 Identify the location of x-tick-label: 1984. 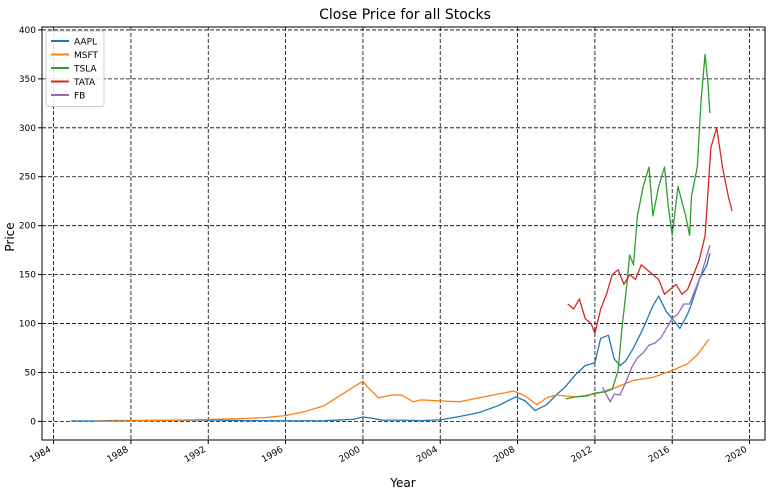
(40, 455).